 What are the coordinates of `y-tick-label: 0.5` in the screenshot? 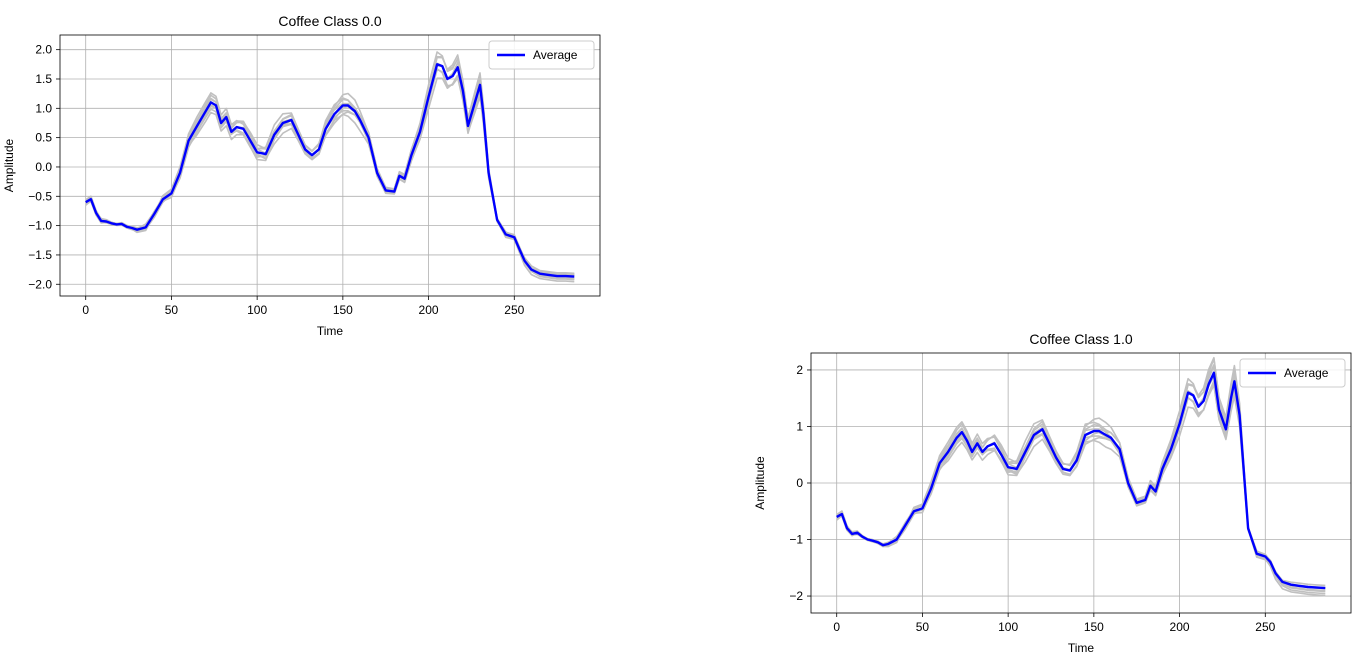 It's located at (43, 138).